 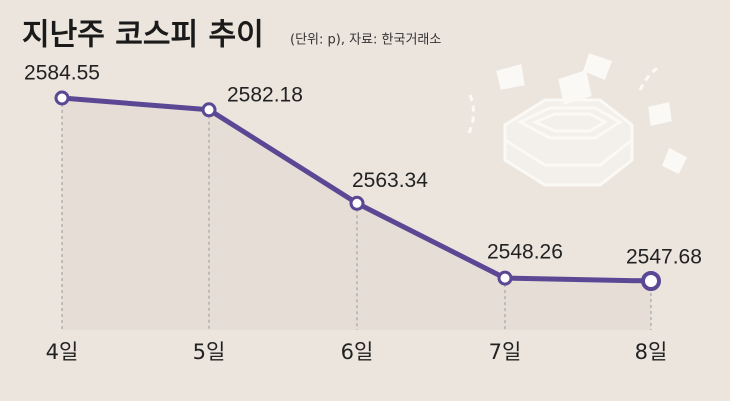 What do you see at coordinates (390, 180) in the screenshot?
I see `value-label: 2563.34` at bounding box center [390, 180].